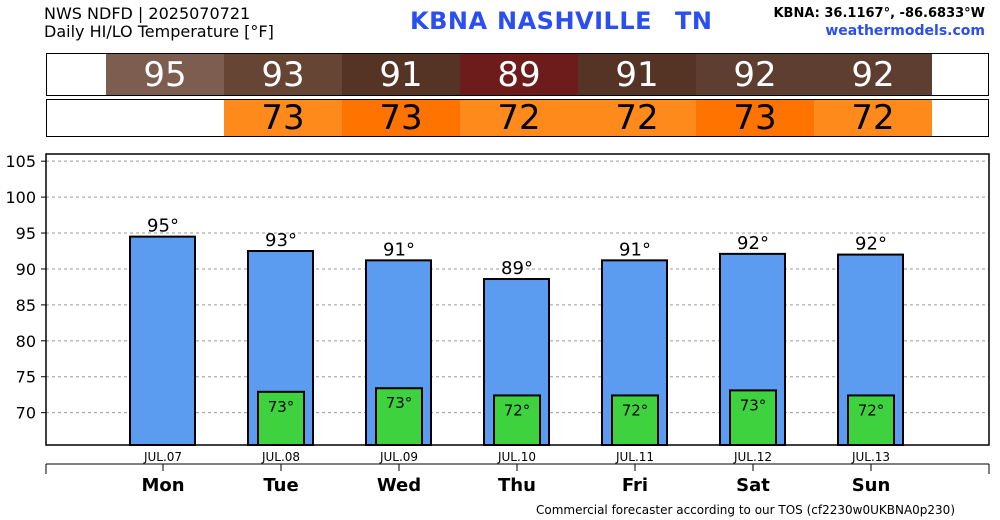 This screenshot has height=520, width=1000. Describe the element at coordinates (283, 74) in the screenshot. I see `high-temp-cell: 93` at that location.